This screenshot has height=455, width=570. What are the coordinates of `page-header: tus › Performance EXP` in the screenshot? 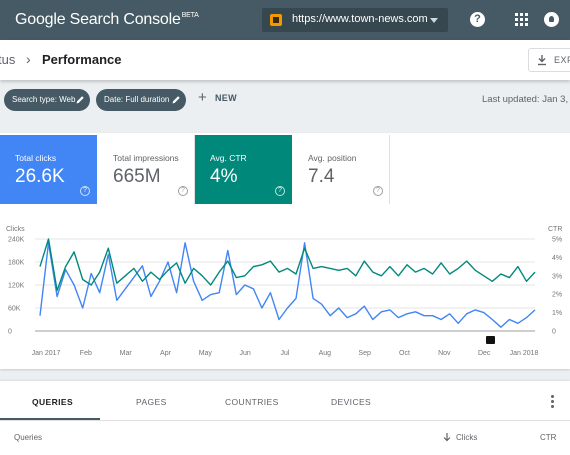 It's located at (285, 60).